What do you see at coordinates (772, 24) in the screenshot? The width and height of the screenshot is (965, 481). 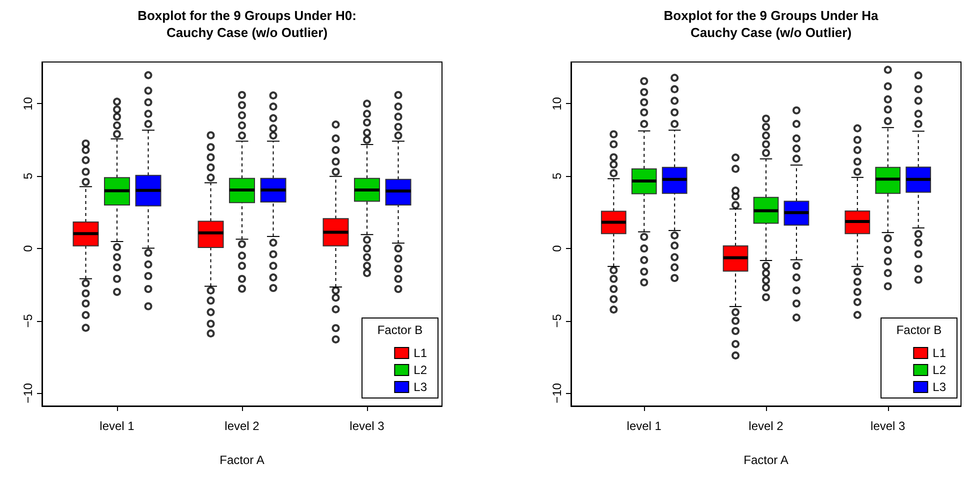 I see `chart-title: Boxplot for the 9 Groups Under Ha Cauchy Case (w/o Outlier)` at bounding box center [772, 24].